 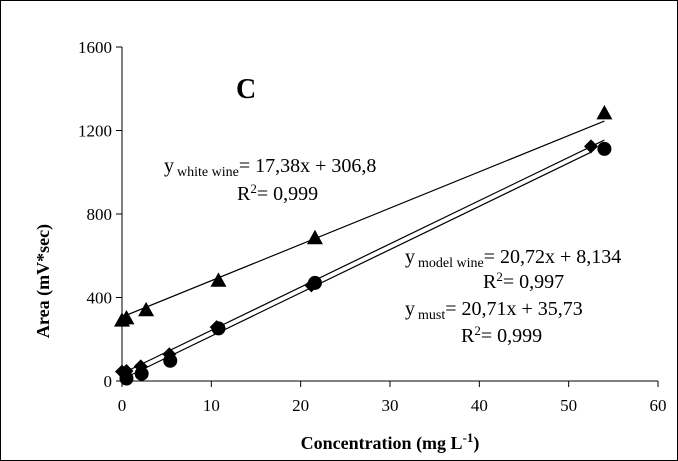 I want to click on r2-must-value: = 0,999, so click(x=511, y=336).